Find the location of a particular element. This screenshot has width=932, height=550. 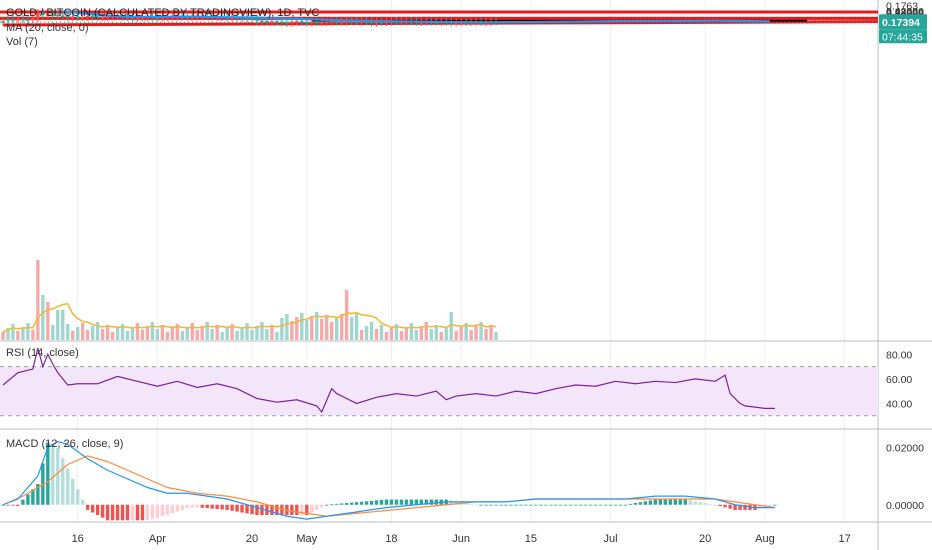

time-axis-label: Apr is located at coordinates (157, 539).